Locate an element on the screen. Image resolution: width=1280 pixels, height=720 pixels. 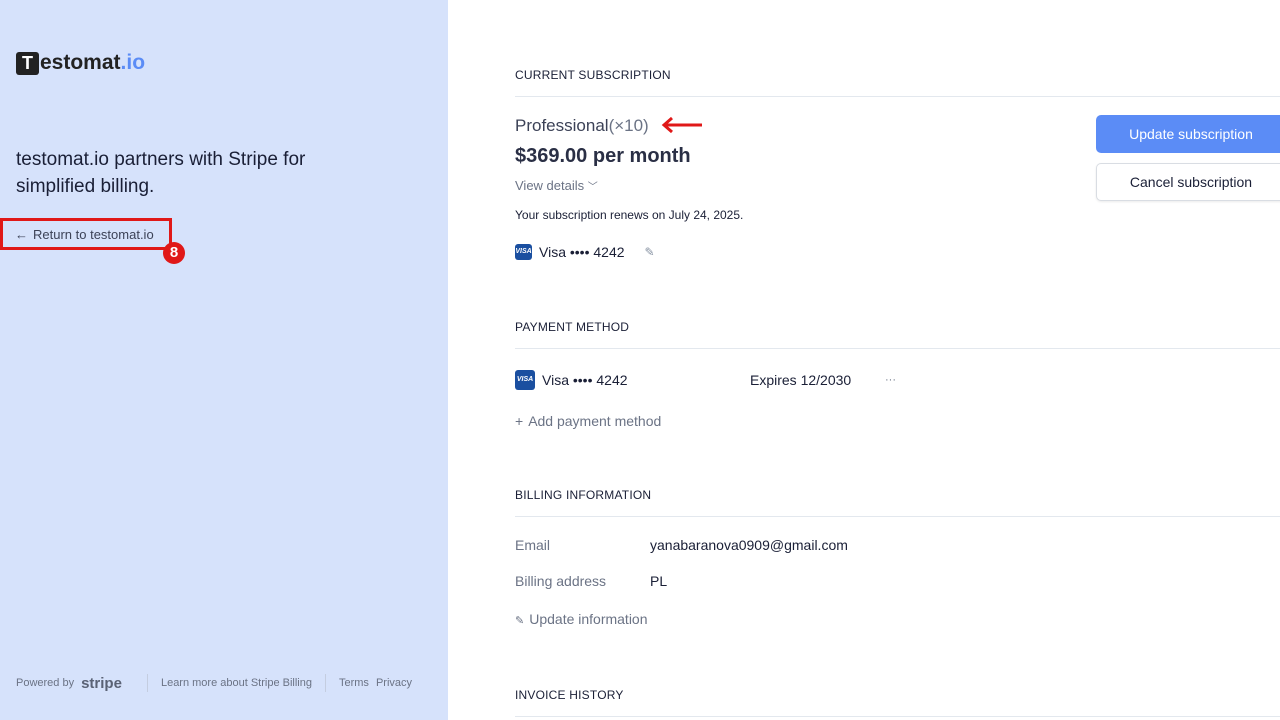
payment-method-header: PAYMENT METHOD is located at coordinates (897, 334).